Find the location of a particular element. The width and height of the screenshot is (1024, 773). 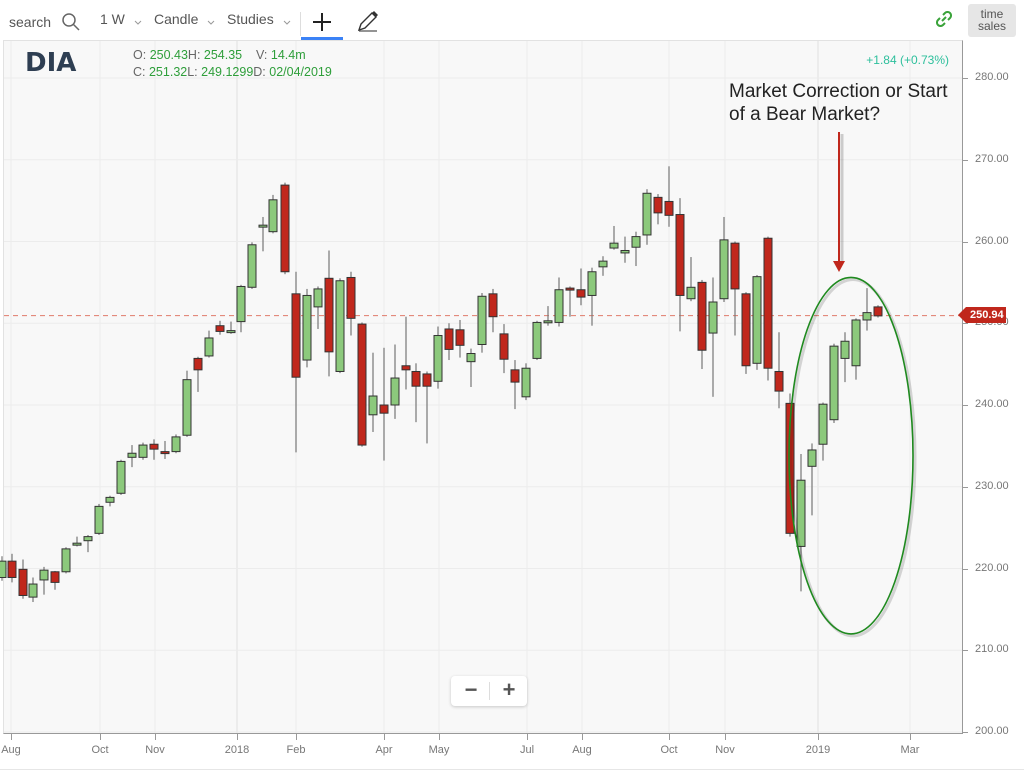

volume-label: V: is located at coordinates (262, 55).